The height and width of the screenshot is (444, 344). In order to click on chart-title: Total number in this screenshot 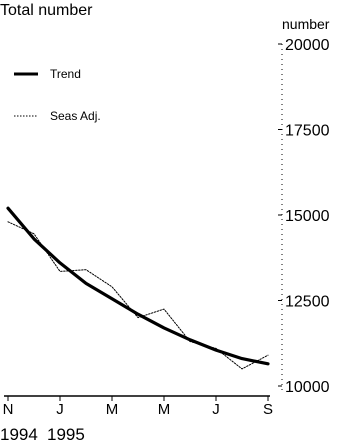, I will do `click(46, 10)`.